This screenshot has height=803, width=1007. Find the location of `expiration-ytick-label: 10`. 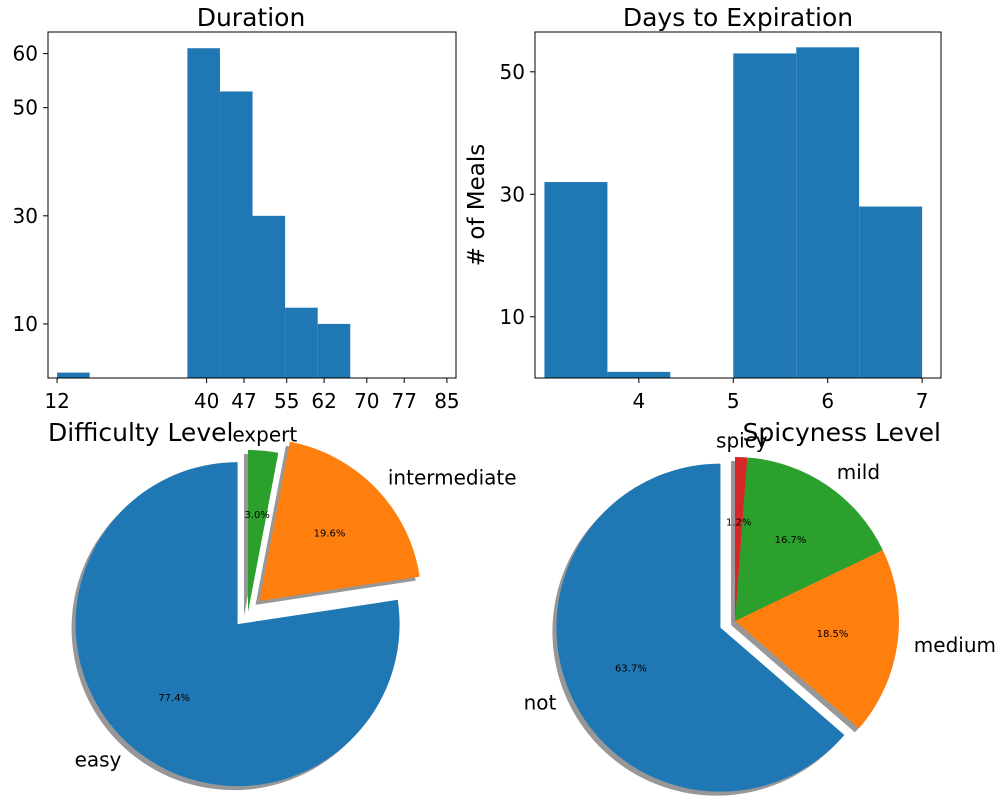

expiration-ytick-label: 10 is located at coordinates (512, 317).